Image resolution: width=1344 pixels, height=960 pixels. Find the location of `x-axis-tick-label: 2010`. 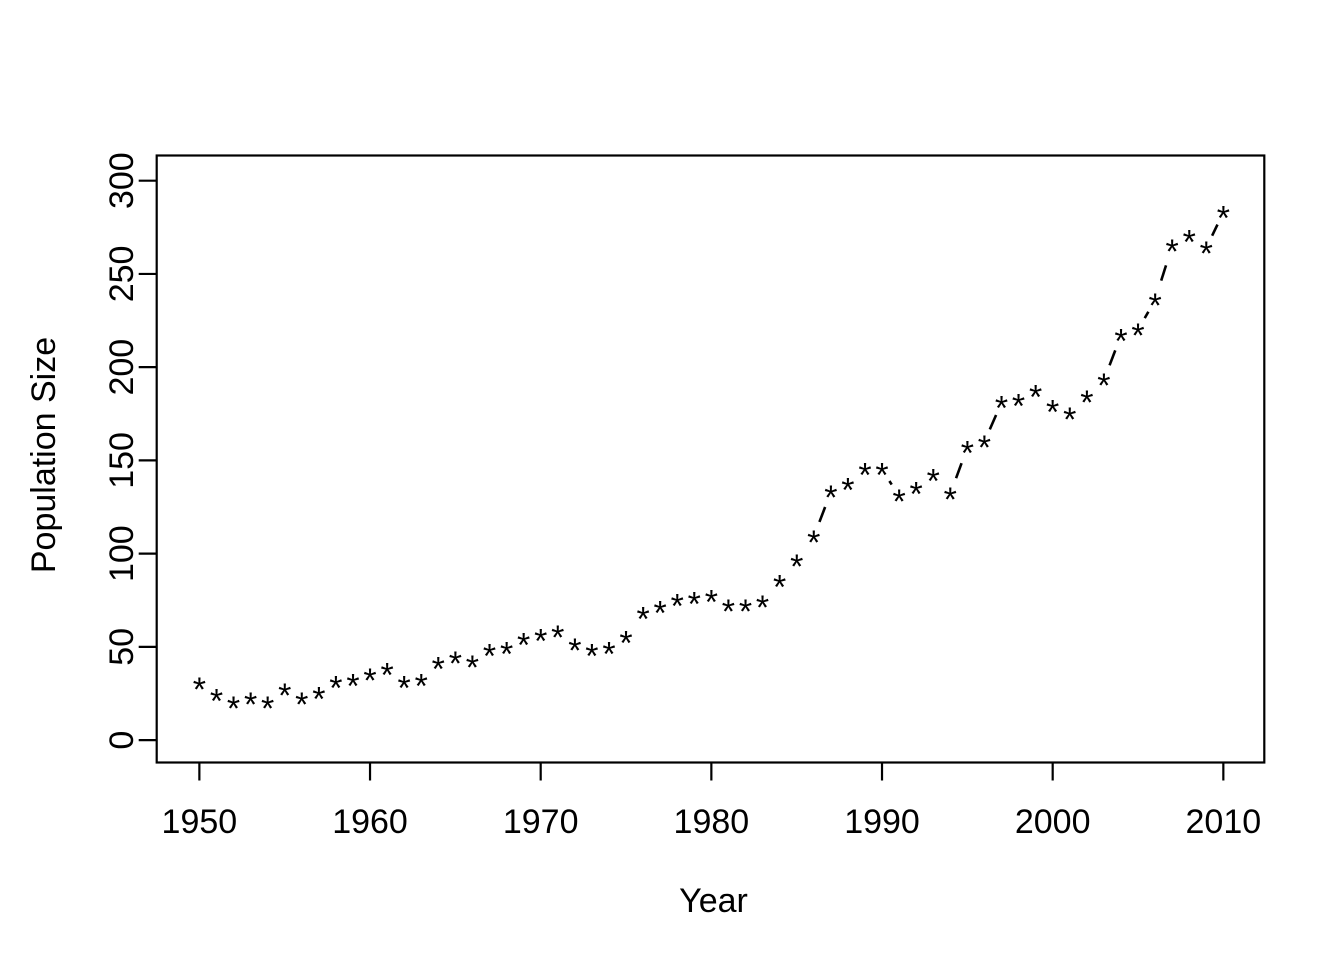

x-axis-tick-label: 2010 is located at coordinates (1224, 822).